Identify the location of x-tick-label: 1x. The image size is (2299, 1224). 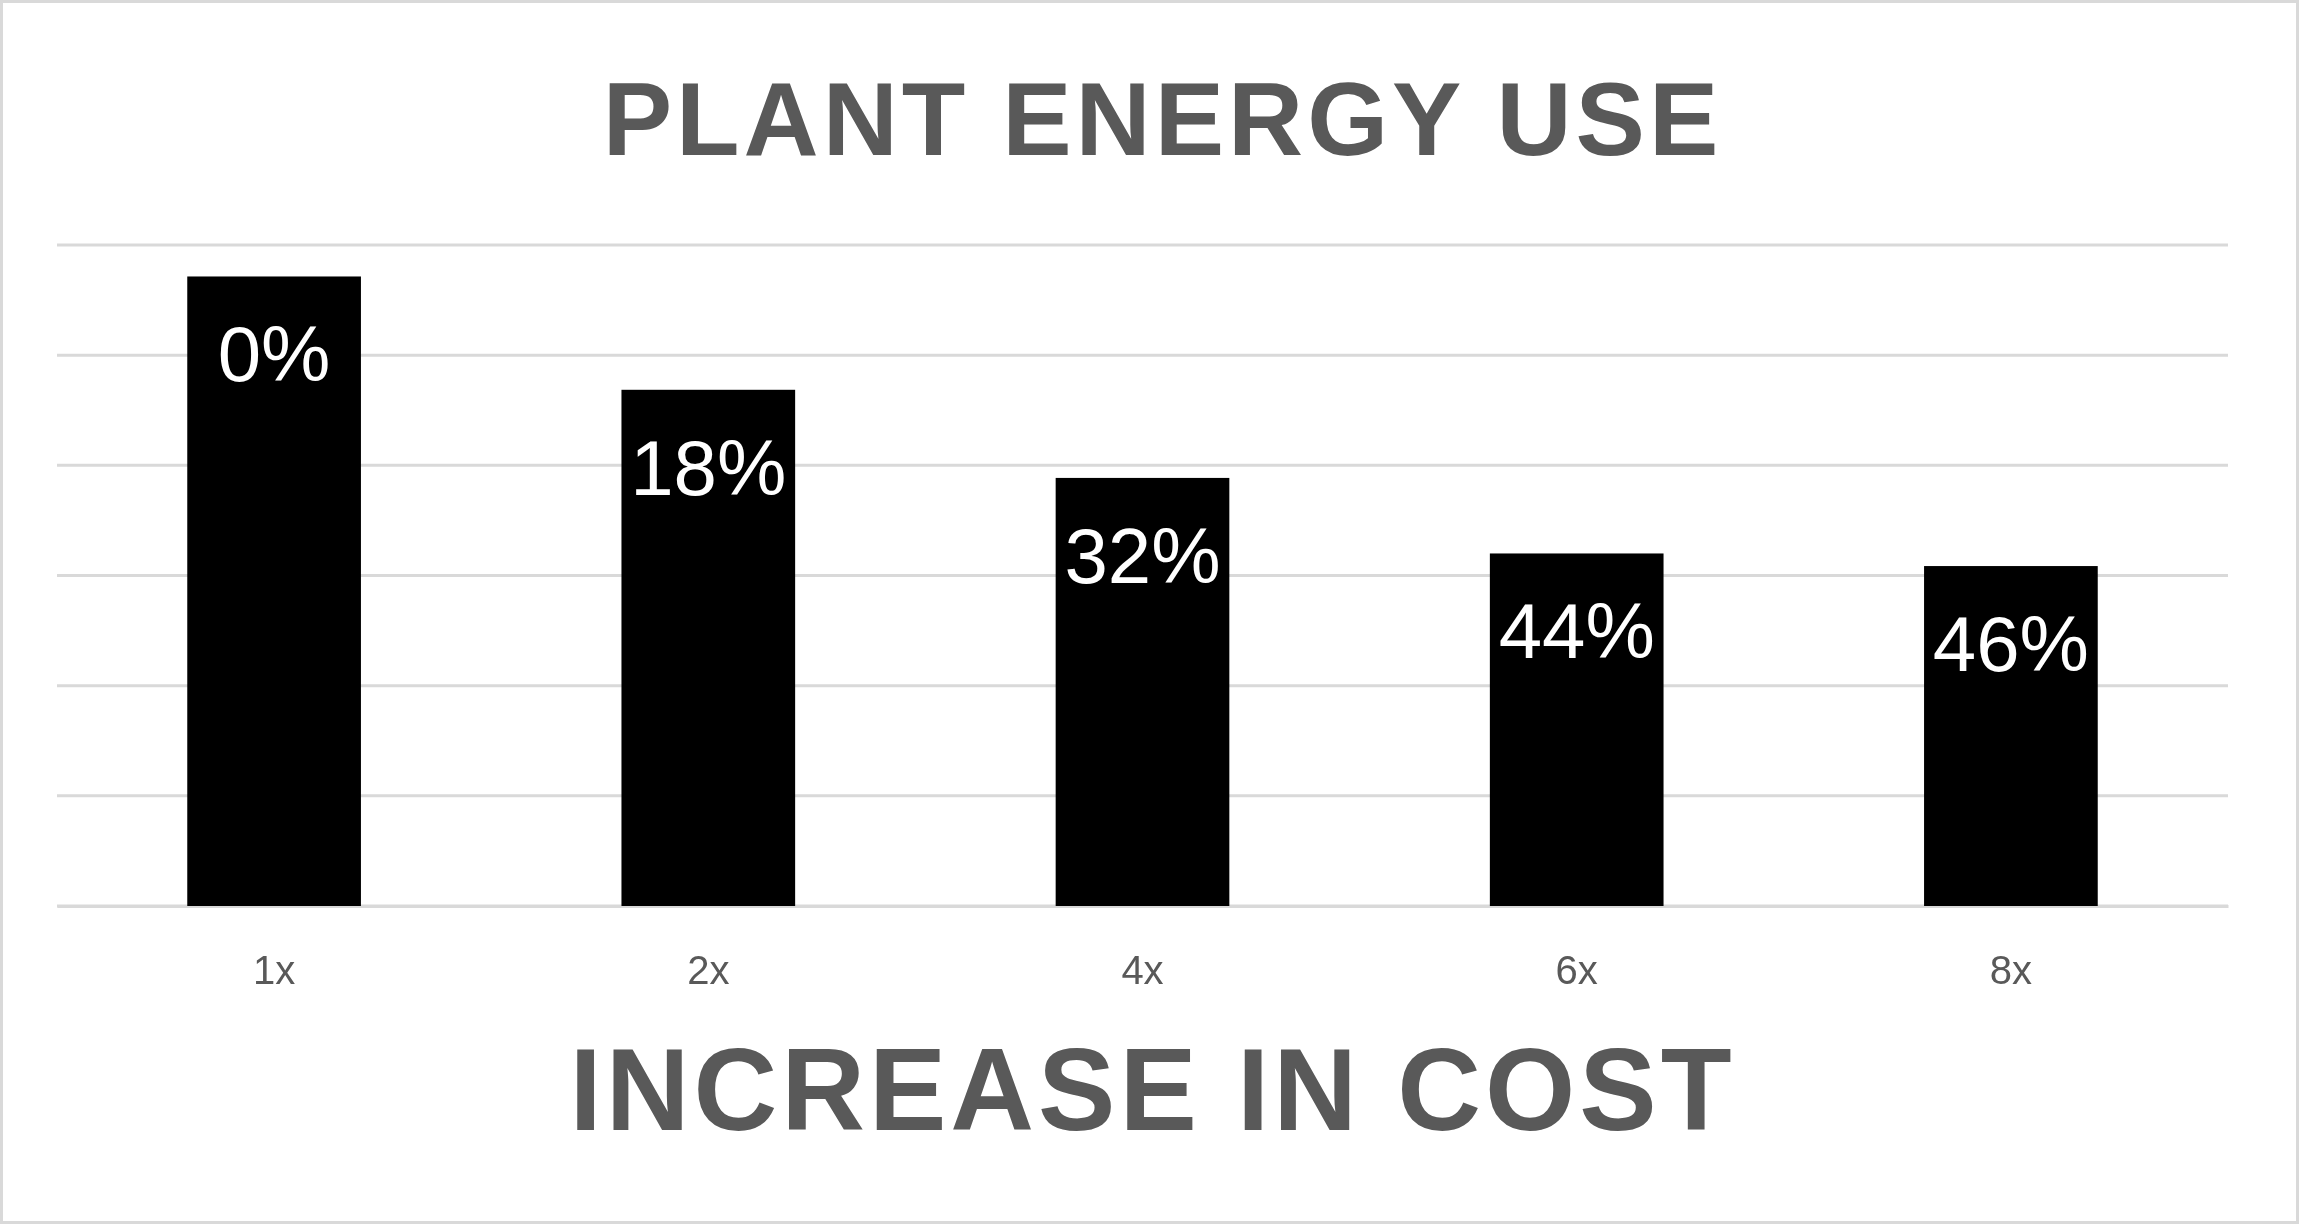
(274, 970).